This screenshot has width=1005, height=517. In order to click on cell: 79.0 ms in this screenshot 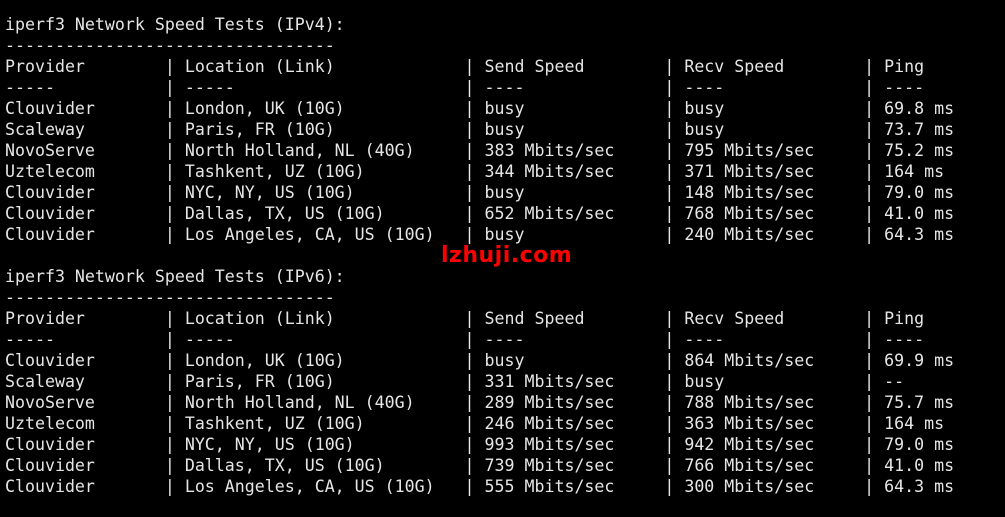, I will do `click(919, 444)`.